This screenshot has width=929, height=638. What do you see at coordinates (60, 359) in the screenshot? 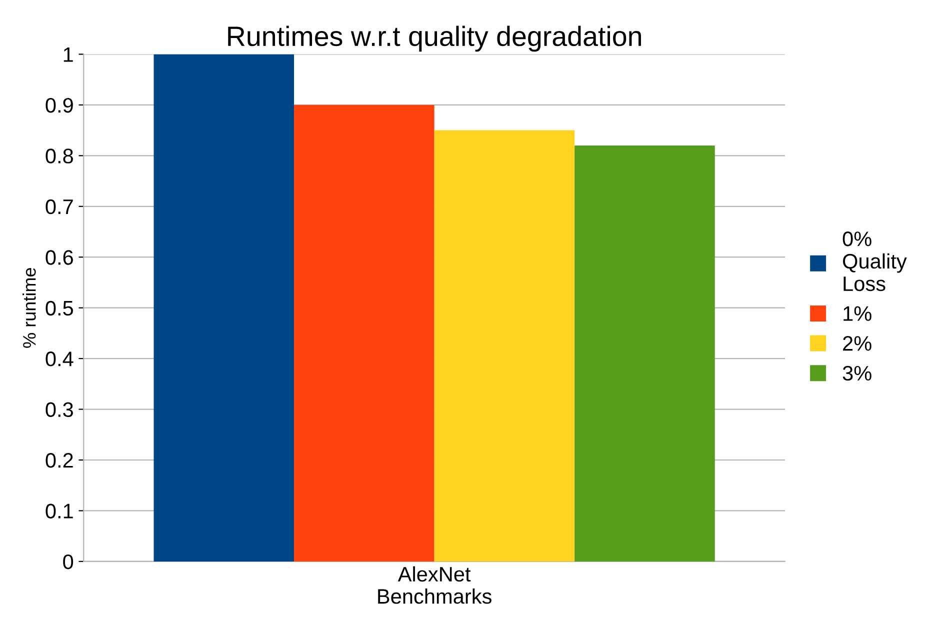
I see `y-tick-label: 0.4` at bounding box center [60, 359].